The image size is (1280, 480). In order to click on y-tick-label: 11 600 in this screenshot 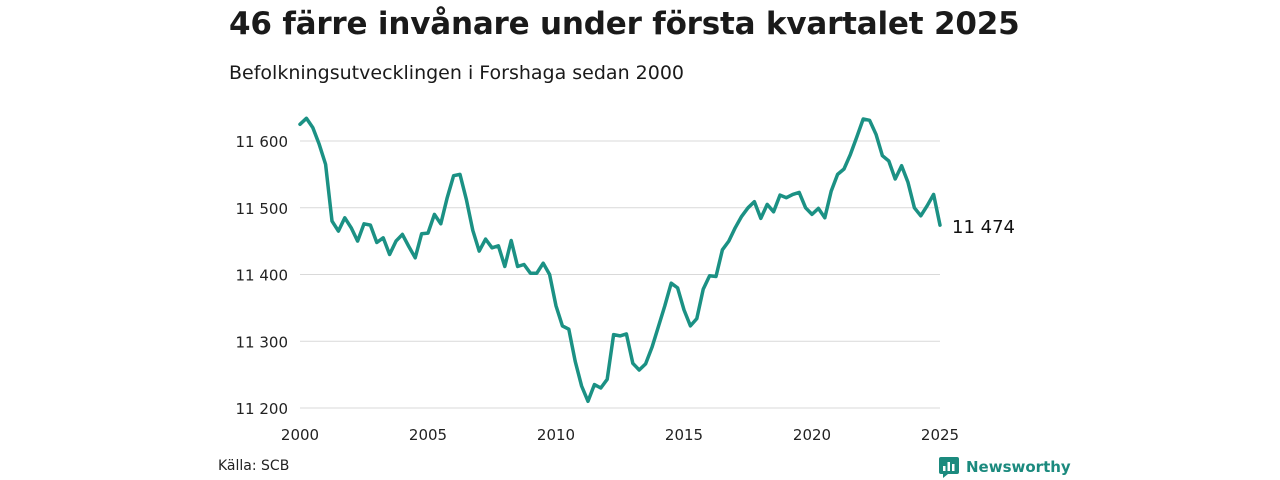, I will do `click(262, 142)`.